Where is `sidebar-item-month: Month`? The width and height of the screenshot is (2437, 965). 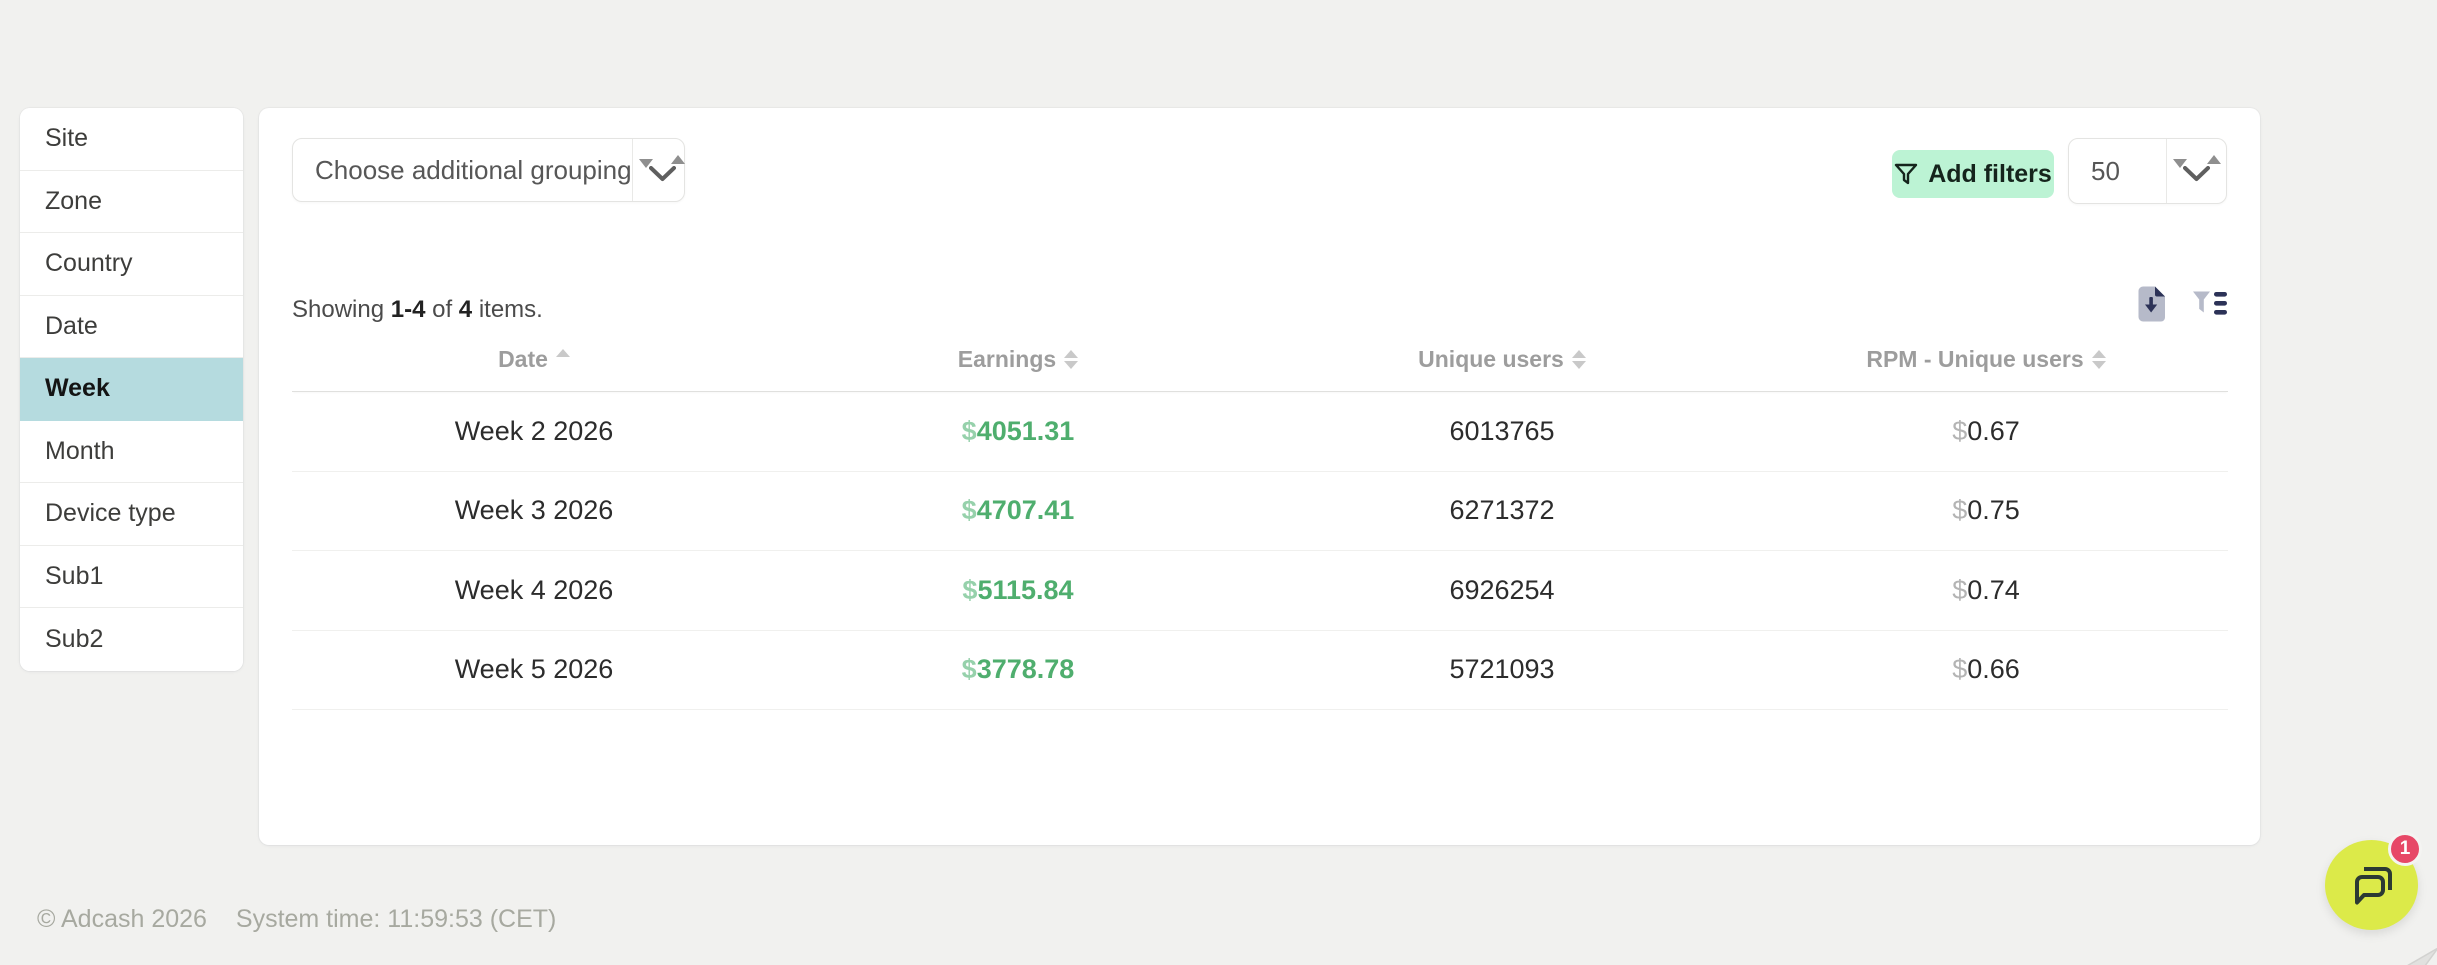 sidebar-item-month: Month is located at coordinates (131, 451).